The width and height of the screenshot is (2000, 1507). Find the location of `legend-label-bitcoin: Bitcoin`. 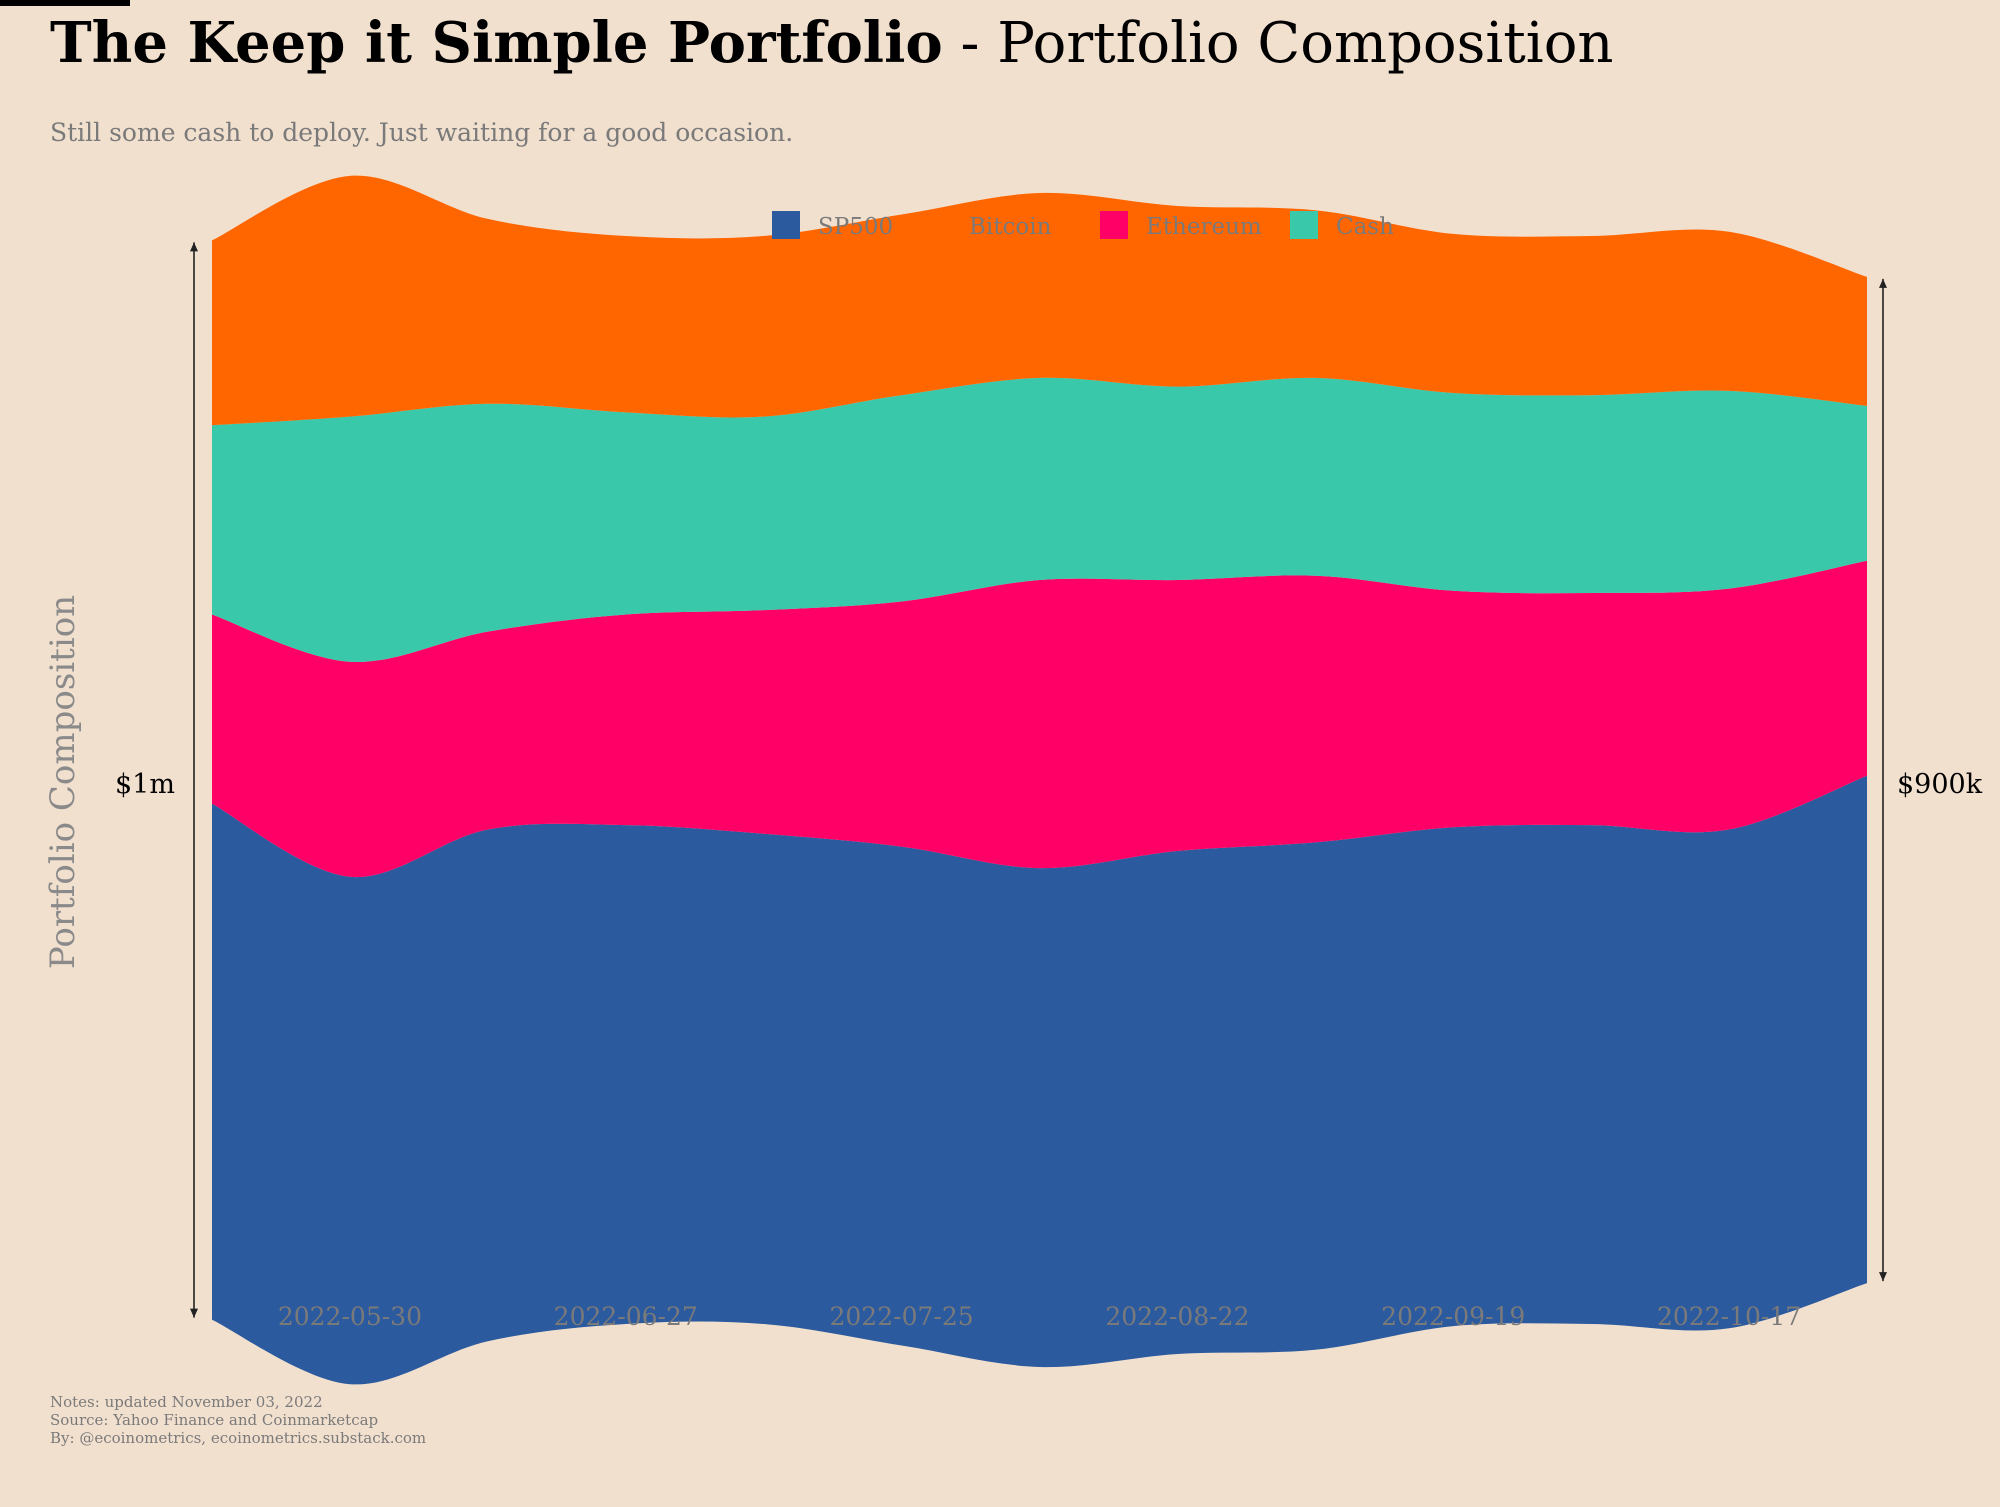

legend-label-bitcoin: Bitcoin is located at coordinates (1010, 227).